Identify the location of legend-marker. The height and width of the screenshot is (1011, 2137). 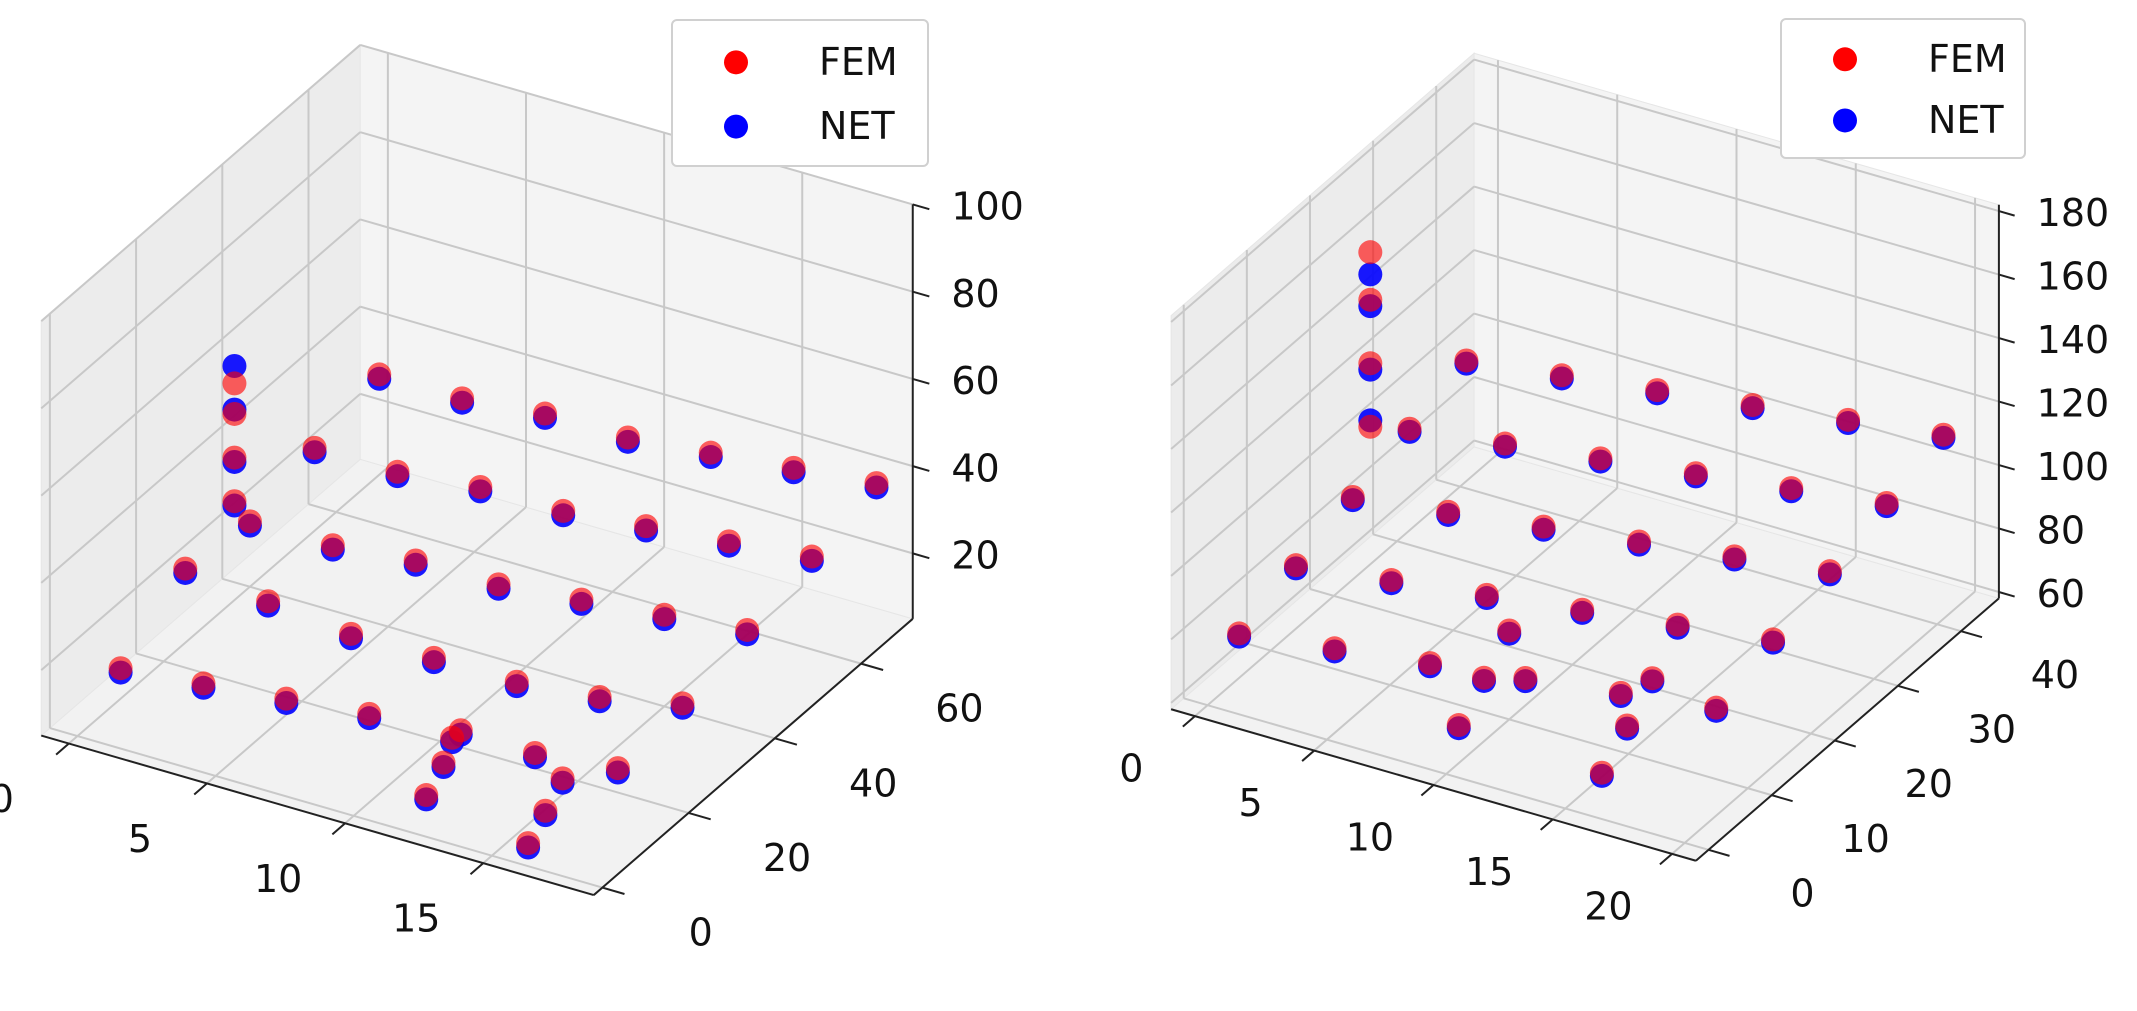
(736, 126).